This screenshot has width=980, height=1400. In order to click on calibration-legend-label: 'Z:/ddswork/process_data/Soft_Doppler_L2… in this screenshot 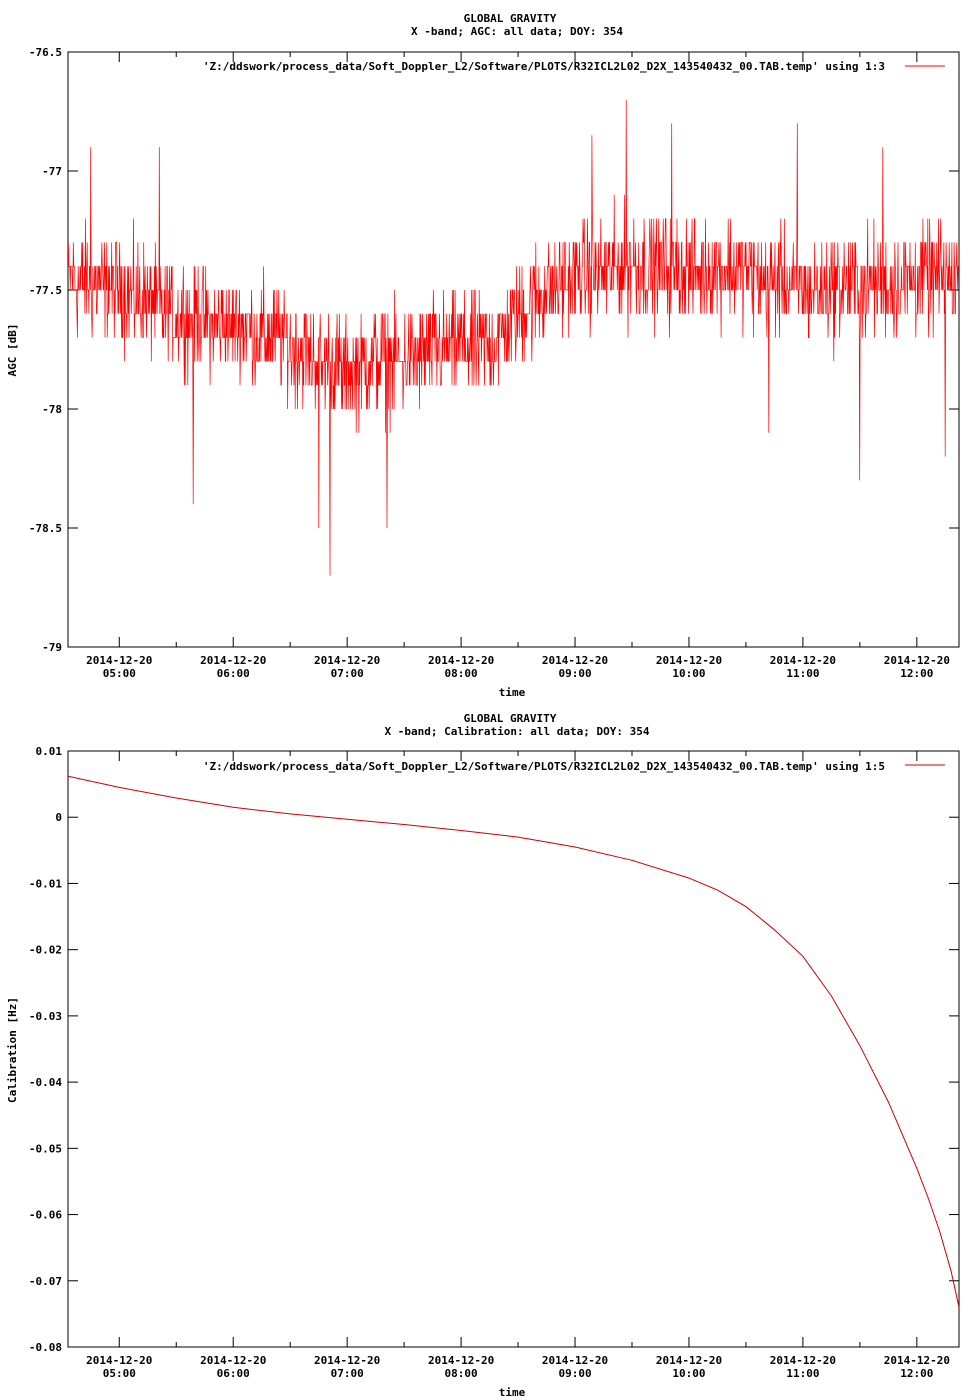, I will do `click(544, 766)`.